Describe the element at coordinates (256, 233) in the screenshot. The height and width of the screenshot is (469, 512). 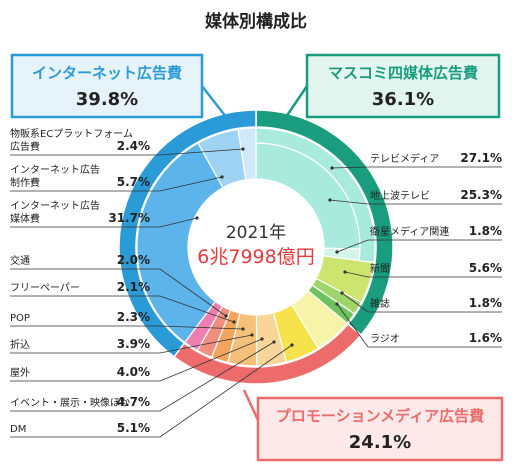
I see `center-year: 2021年` at that location.